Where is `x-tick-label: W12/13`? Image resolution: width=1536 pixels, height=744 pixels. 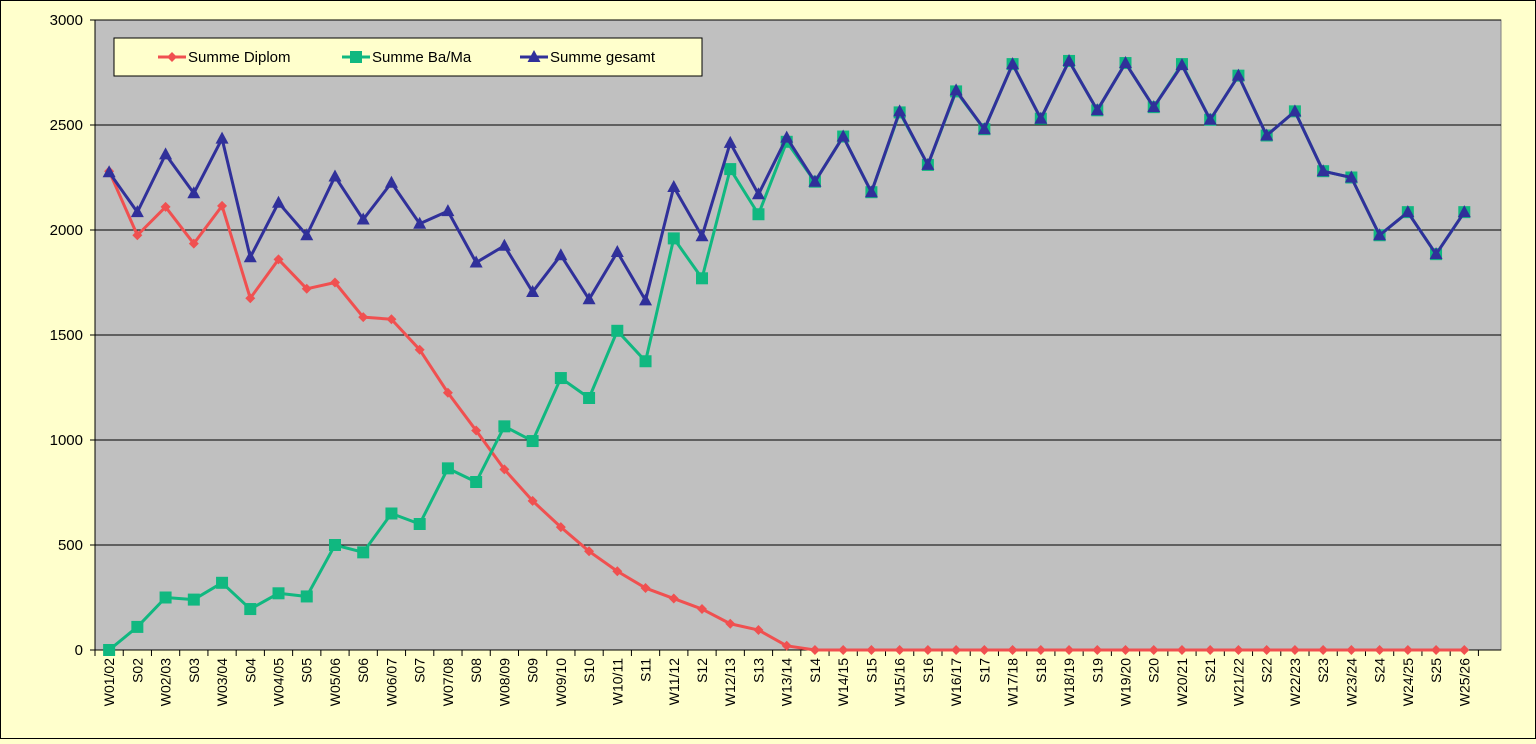
x-tick-label: W12/13 is located at coordinates (730, 682).